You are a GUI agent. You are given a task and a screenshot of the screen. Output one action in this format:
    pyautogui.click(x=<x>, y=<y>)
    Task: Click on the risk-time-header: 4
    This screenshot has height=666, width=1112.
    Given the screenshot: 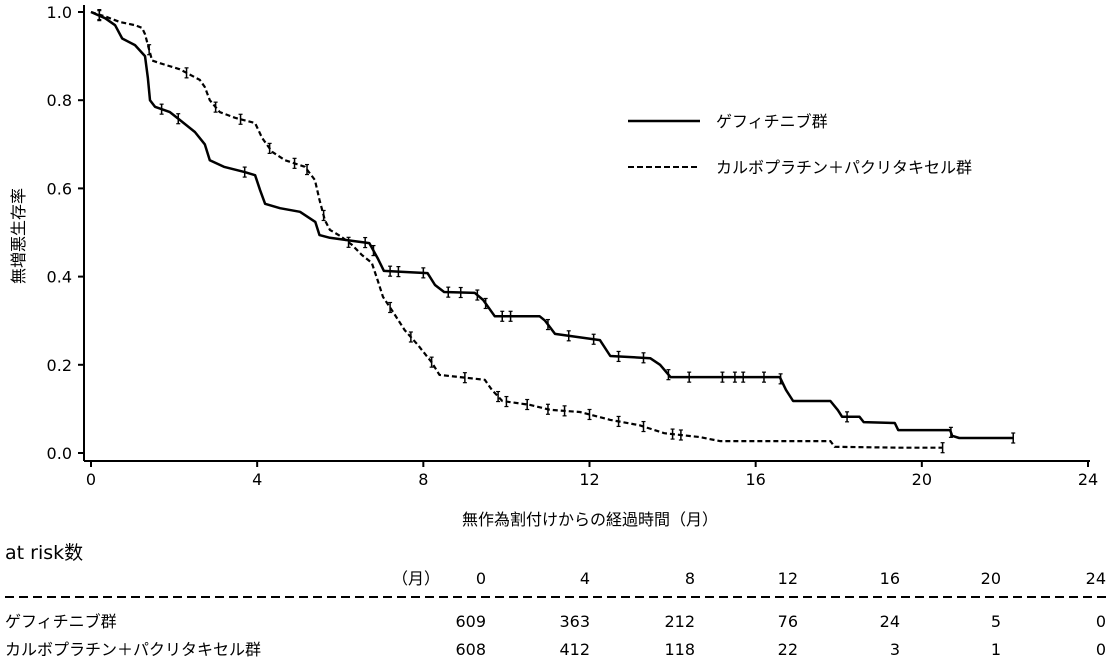 What is the action you would take?
    pyautogui.click(x=585, y=578)
    